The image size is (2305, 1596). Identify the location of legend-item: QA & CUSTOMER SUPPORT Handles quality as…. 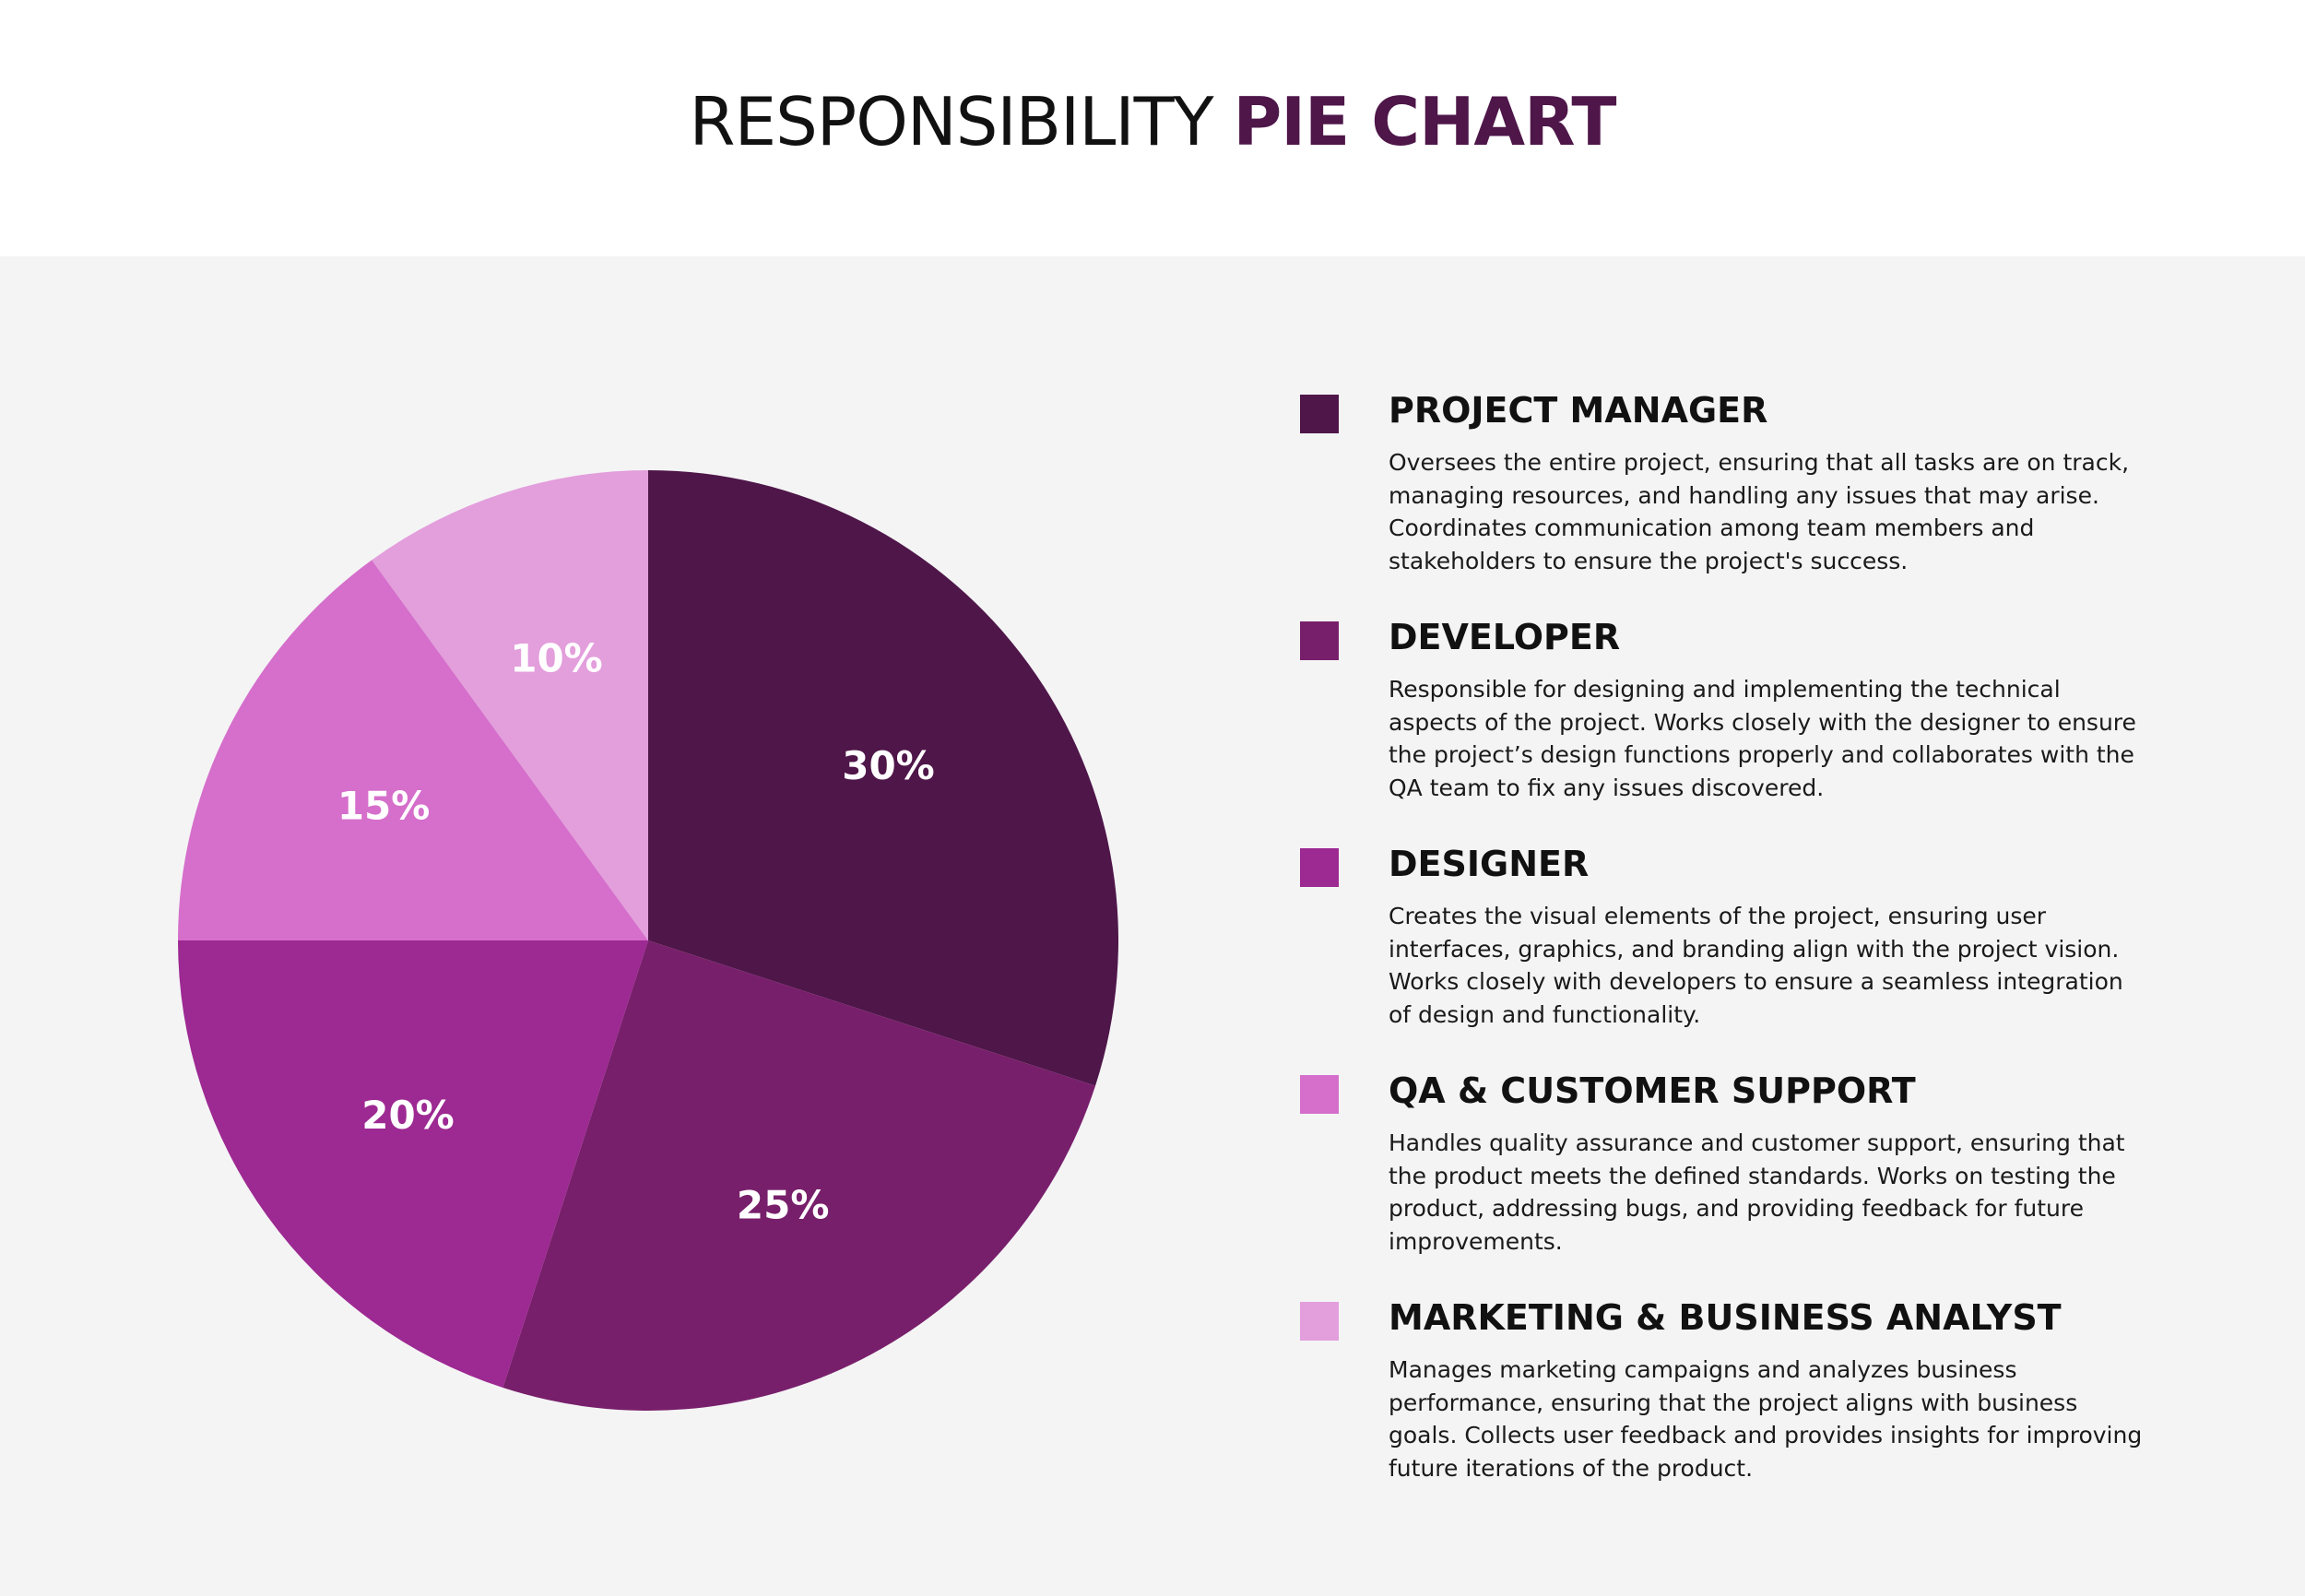
(1715, 1171).